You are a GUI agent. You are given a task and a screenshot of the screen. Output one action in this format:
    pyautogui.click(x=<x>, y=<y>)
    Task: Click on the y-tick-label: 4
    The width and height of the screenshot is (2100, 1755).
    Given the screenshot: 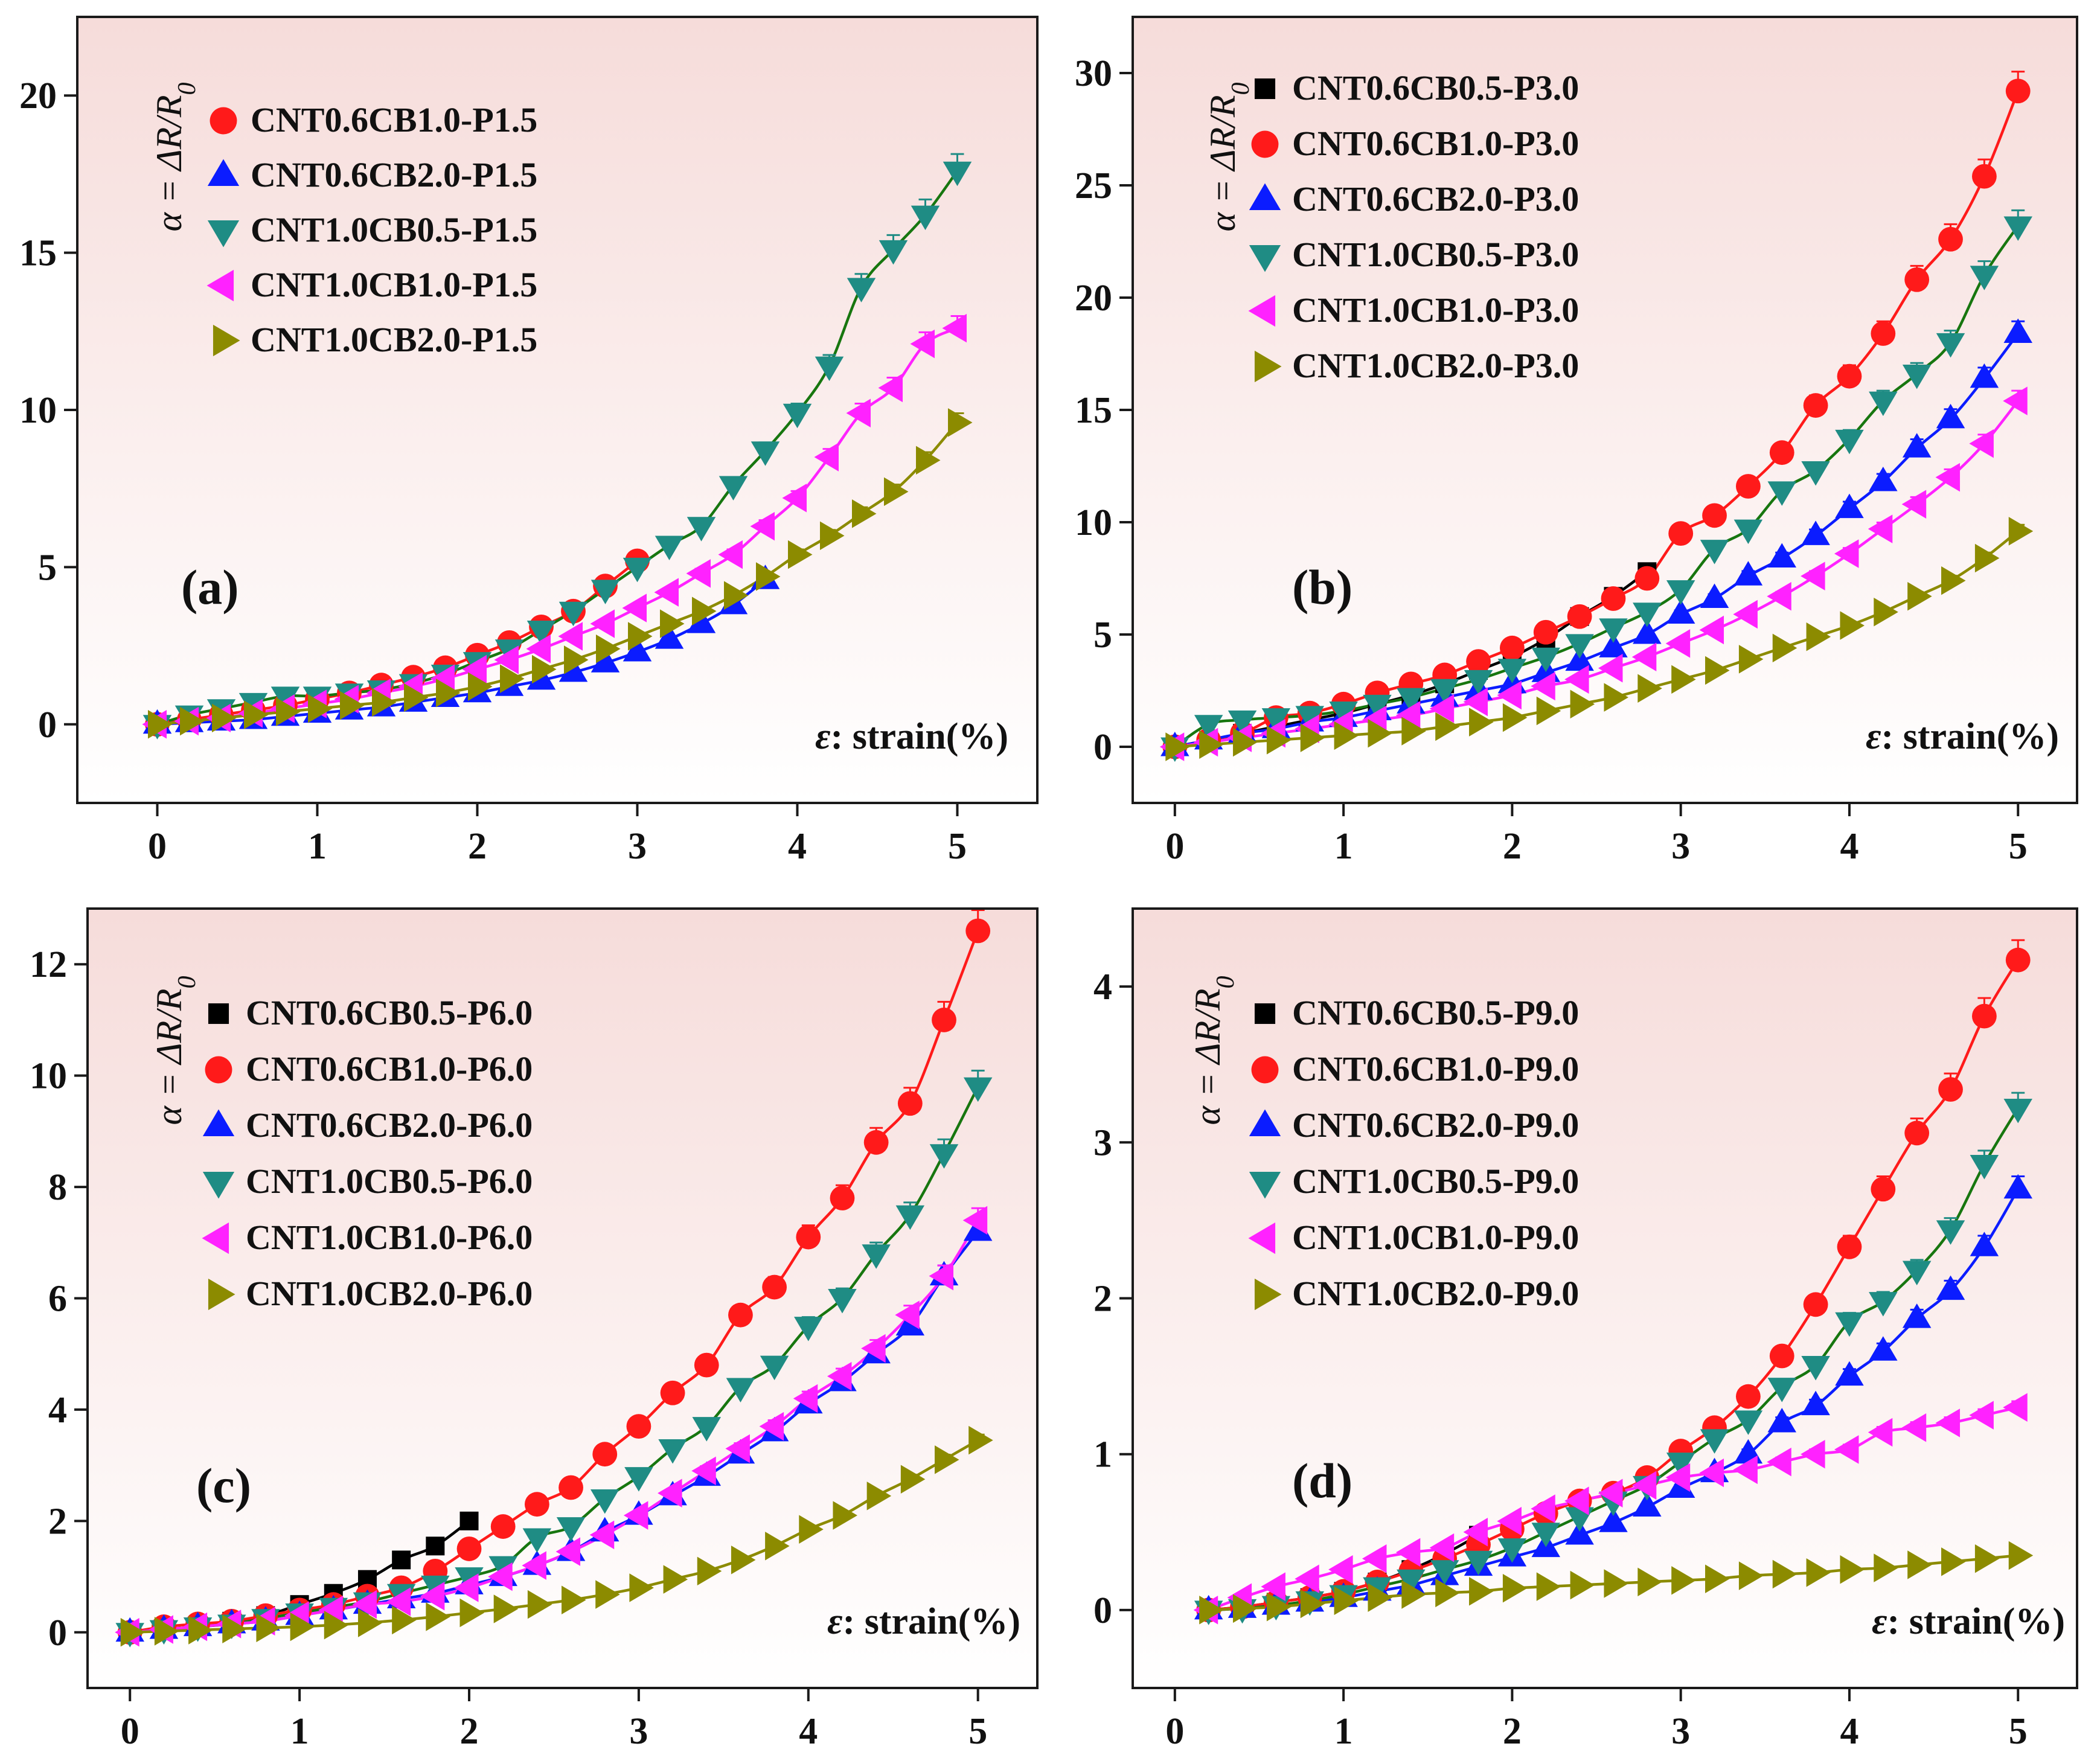 What is the action you would take?
    pyautogui.click(x=1102, y=988)
    